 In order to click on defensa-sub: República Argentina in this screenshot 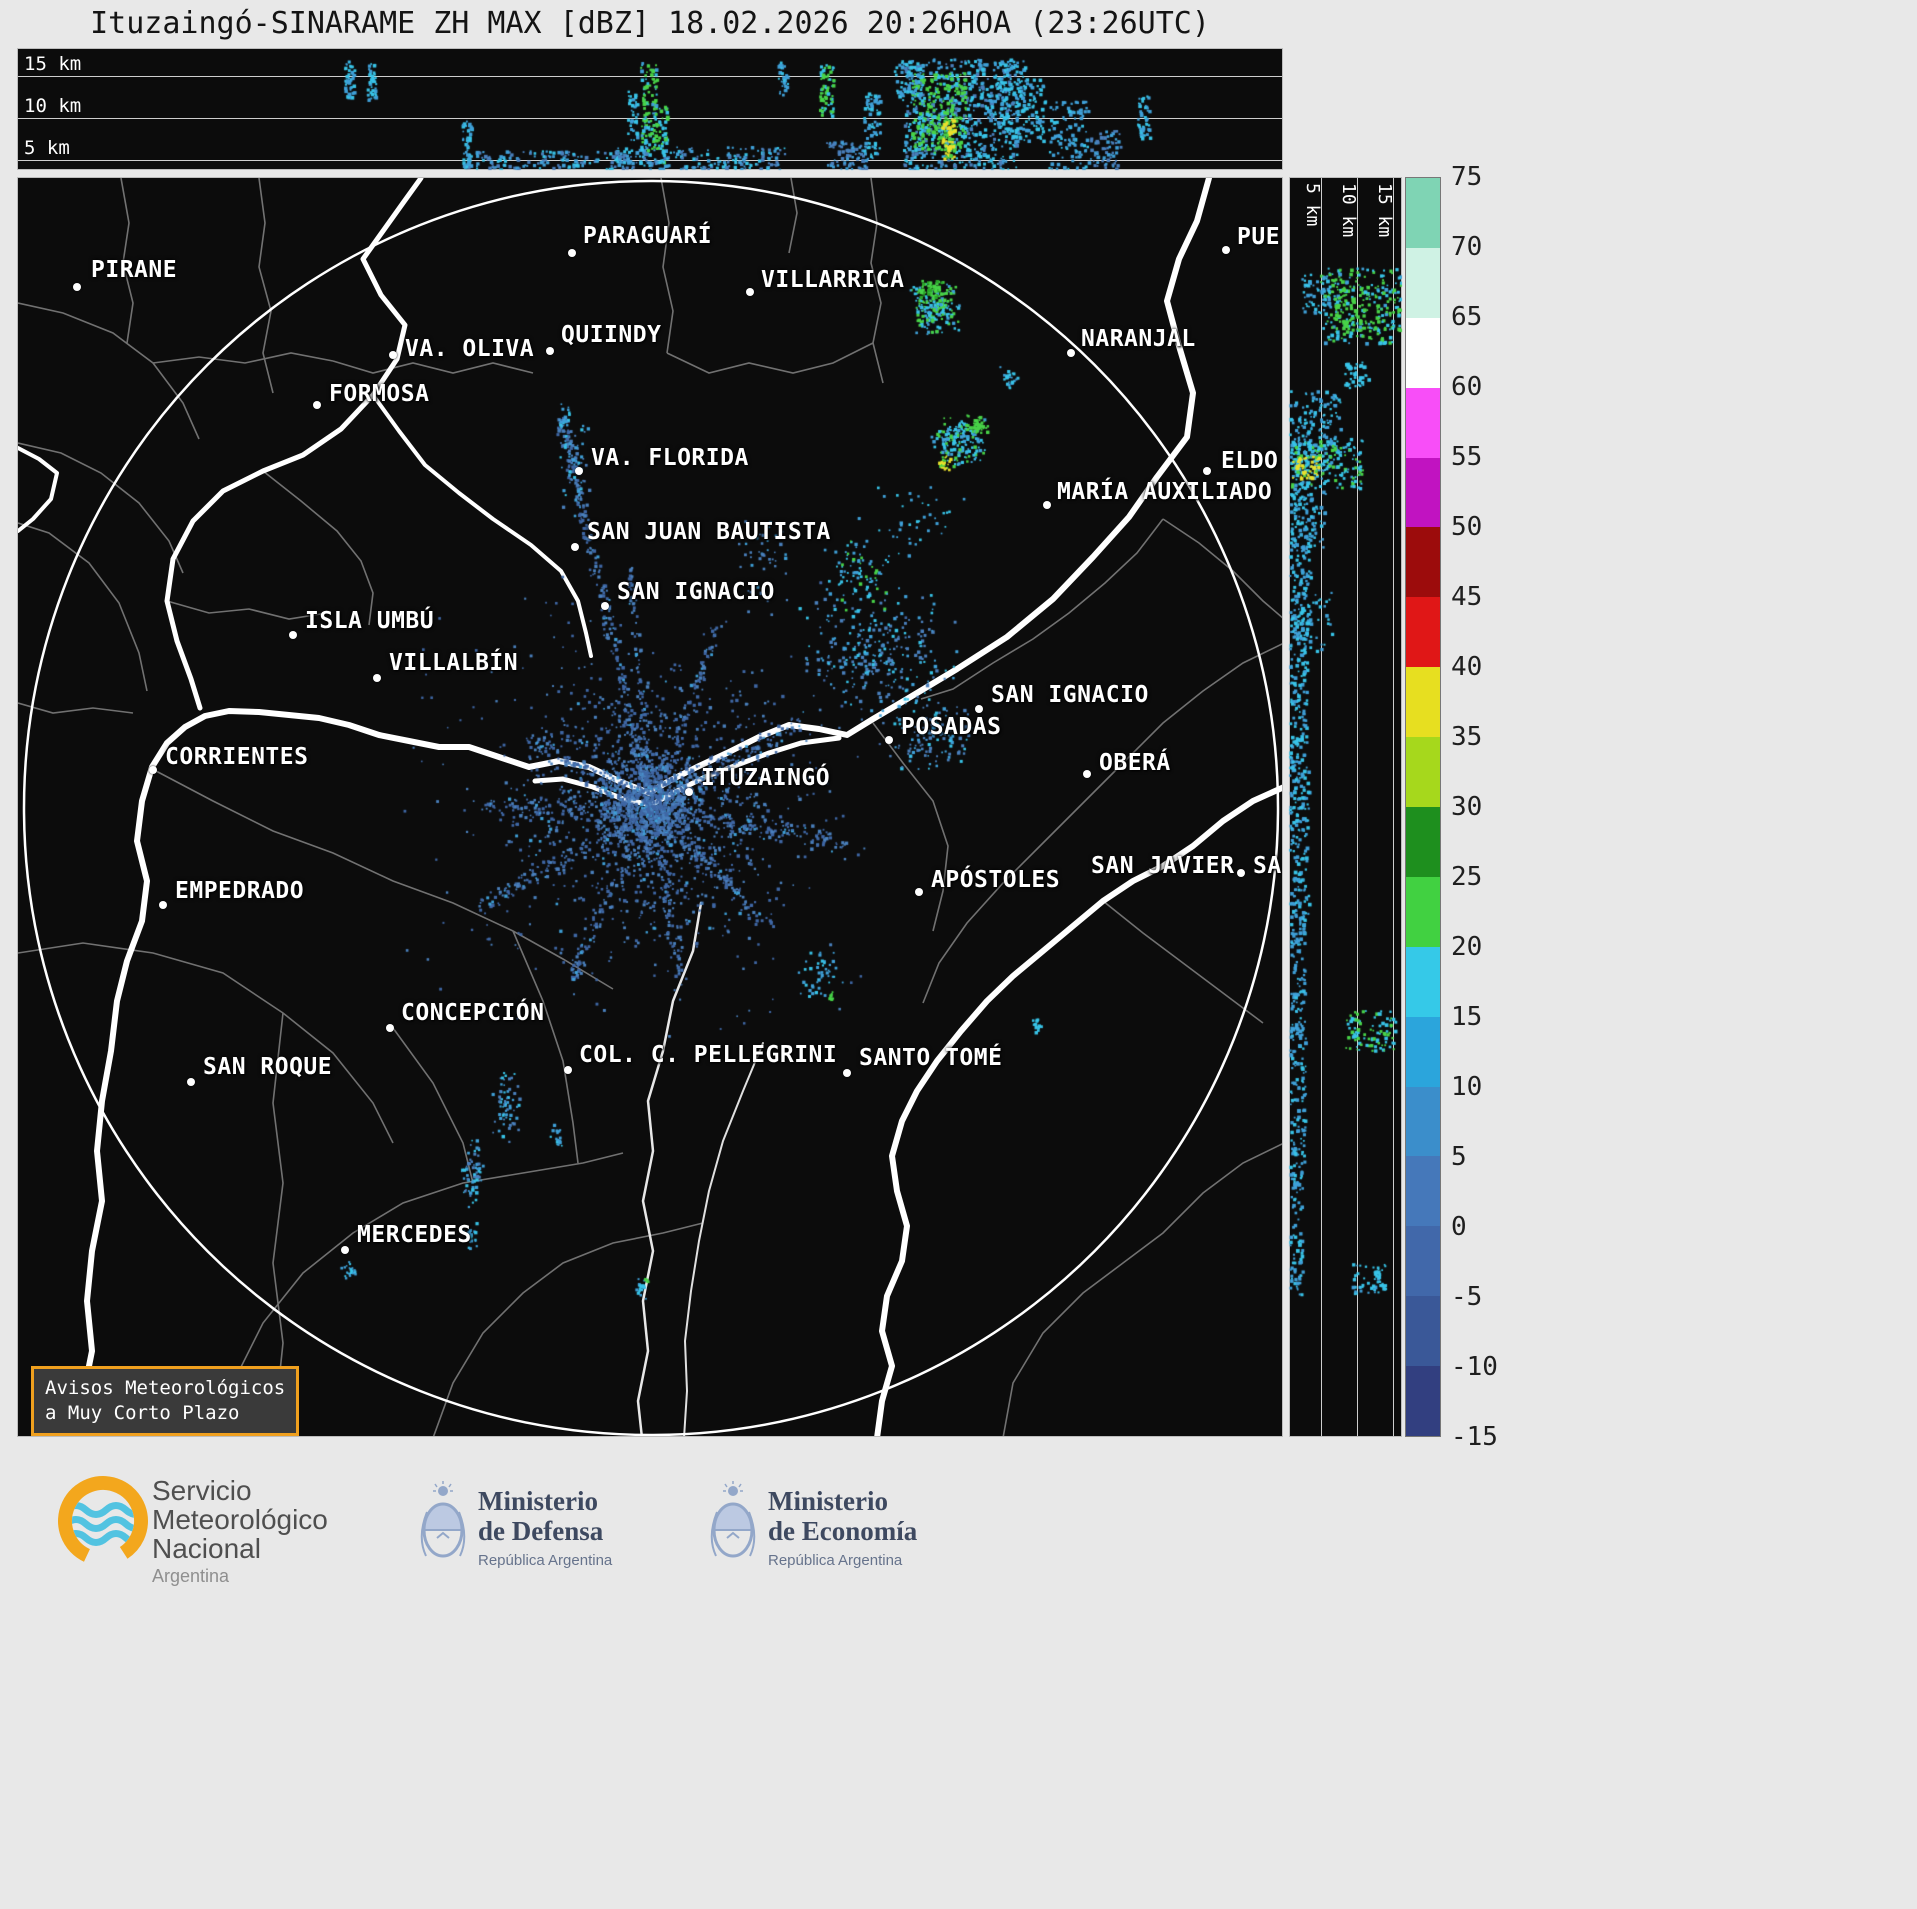, I will do `click(545, 1560)`.